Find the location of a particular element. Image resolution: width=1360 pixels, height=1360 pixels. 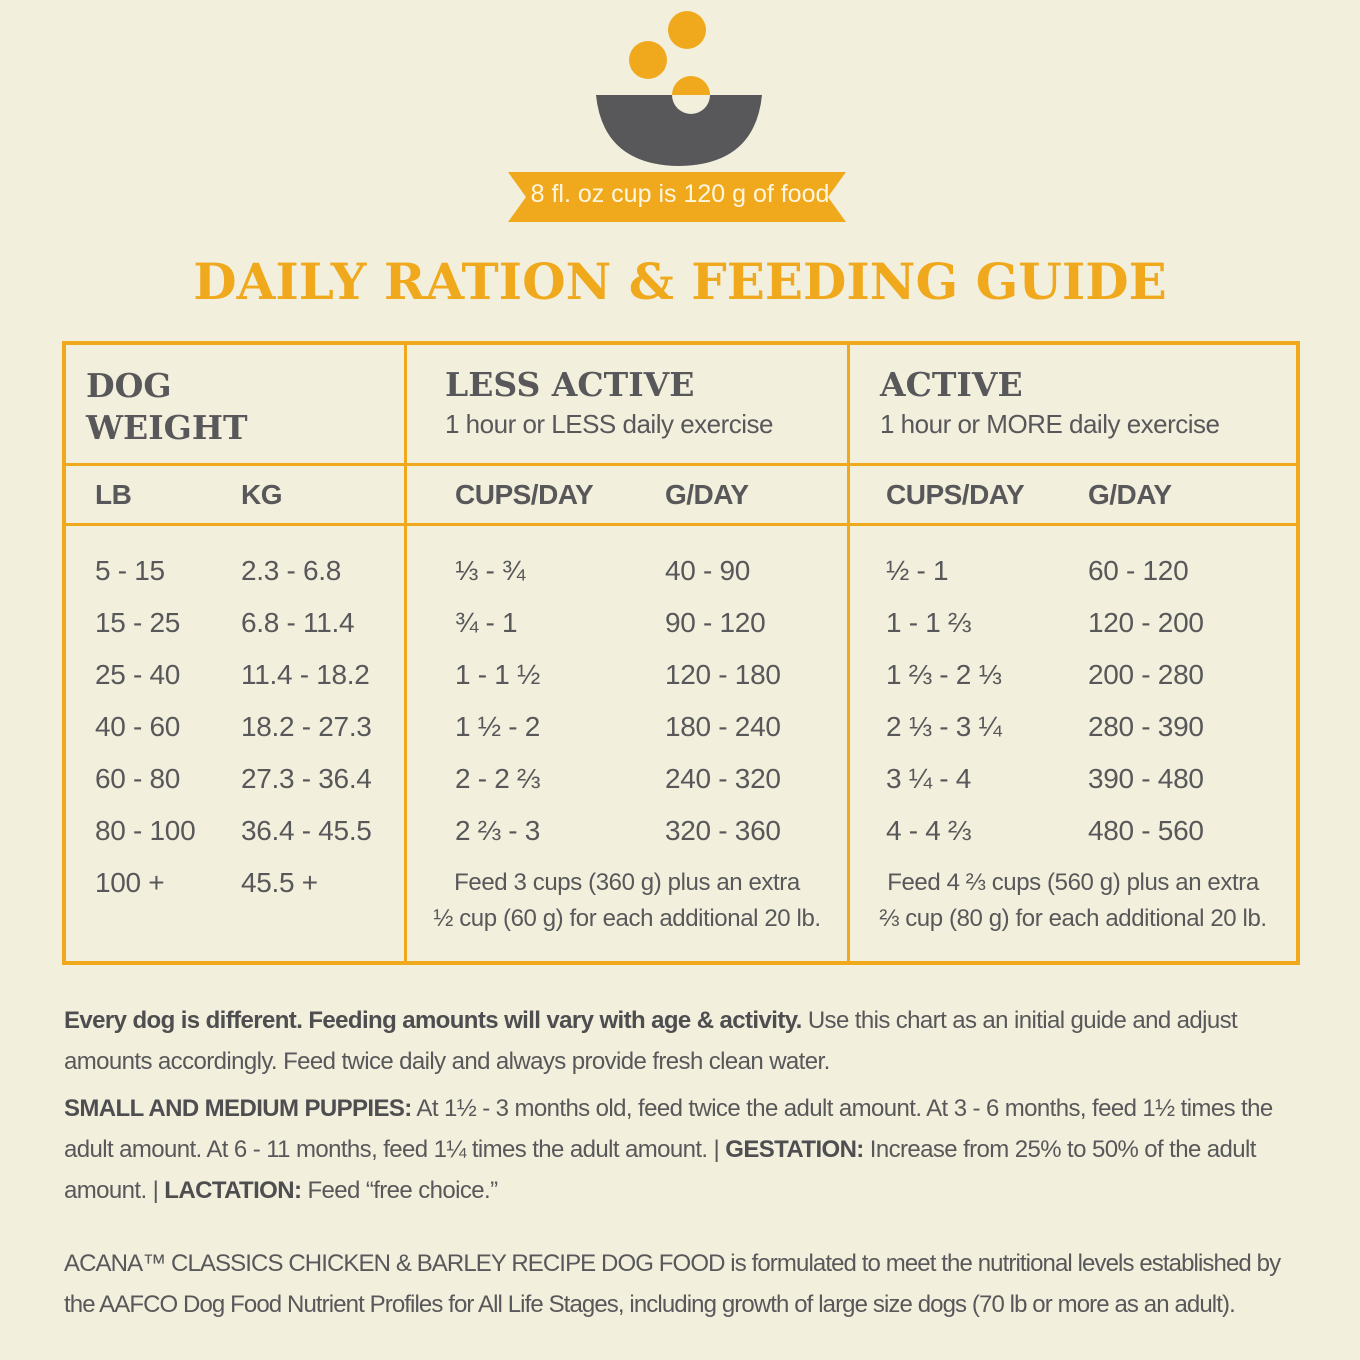

bold-text: GESTATION: is located at coordinates (794, 1149).